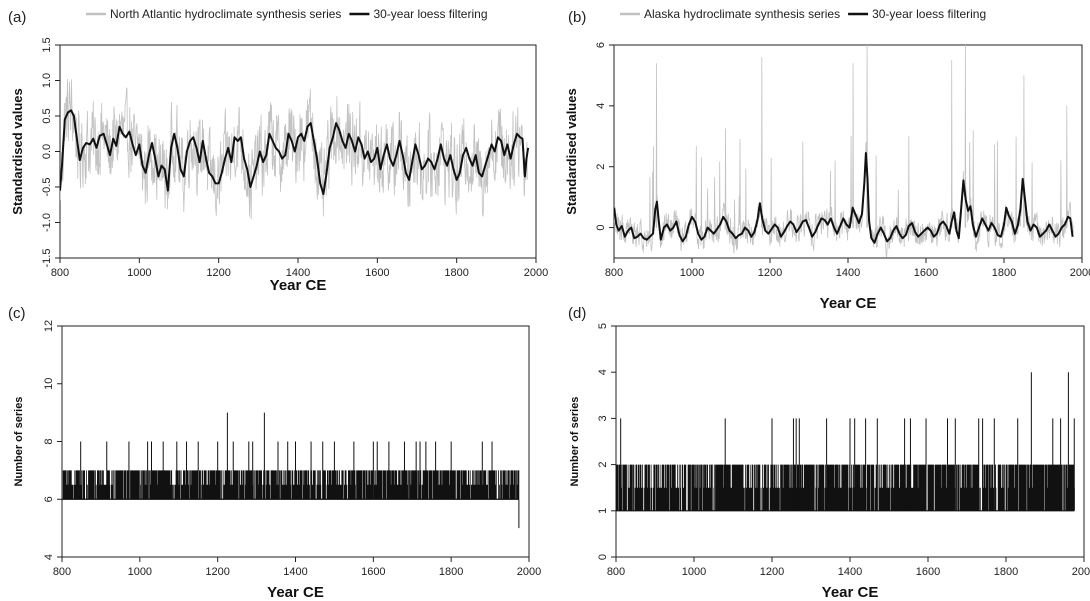  I want to click on y-tick-label: -1.5, so click(47, 258).